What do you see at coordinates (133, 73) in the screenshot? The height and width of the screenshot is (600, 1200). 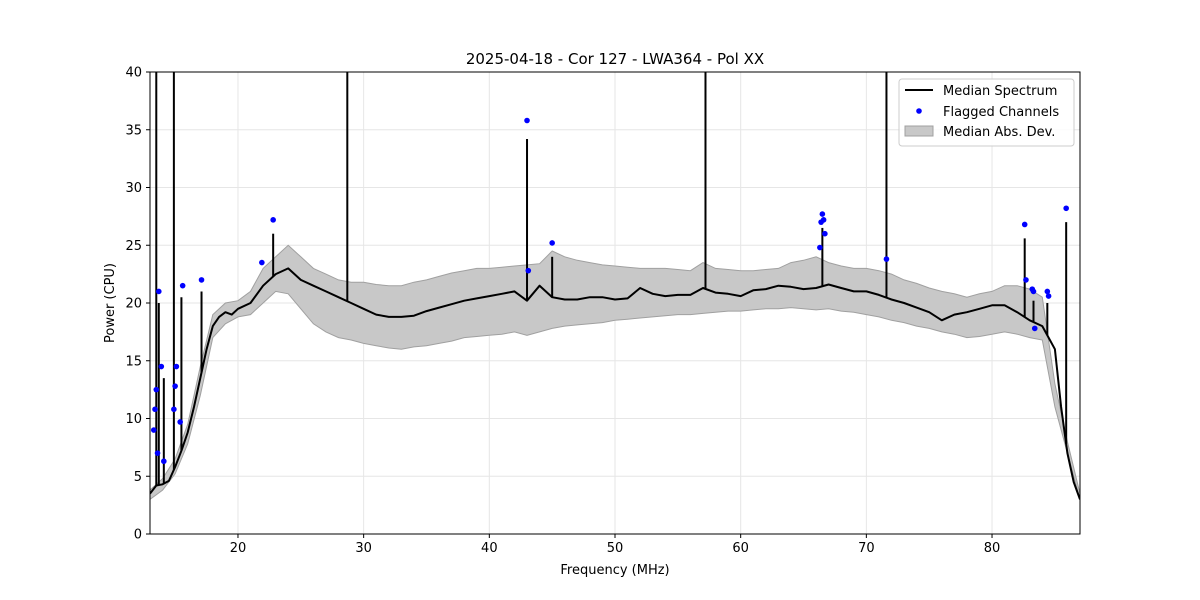 I see `y-tick-label: 40` at bounding box center [133, 73].